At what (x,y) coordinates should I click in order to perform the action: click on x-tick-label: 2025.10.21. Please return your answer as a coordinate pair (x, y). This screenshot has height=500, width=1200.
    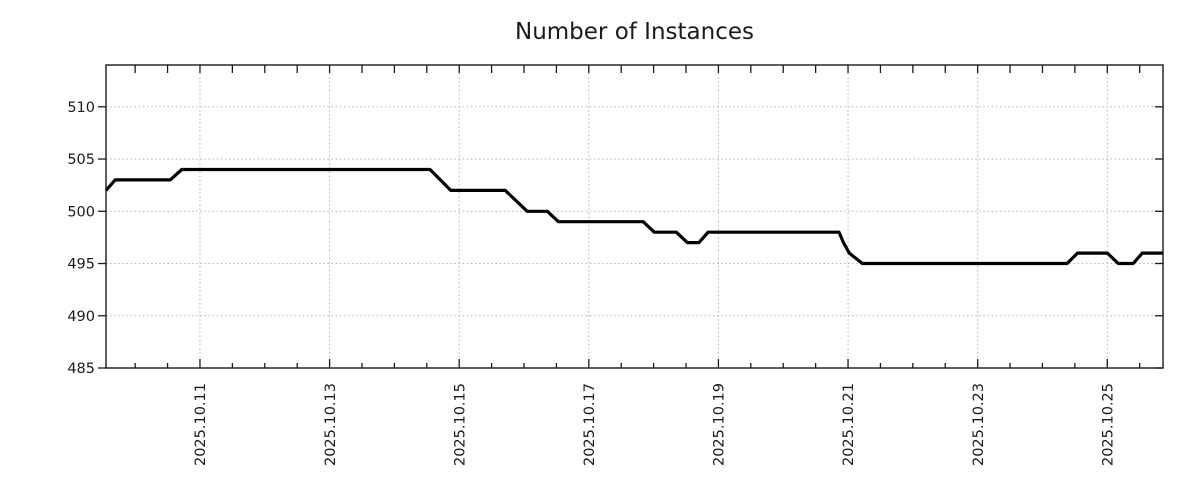
    Looking at the image, I should click on (849, 424).